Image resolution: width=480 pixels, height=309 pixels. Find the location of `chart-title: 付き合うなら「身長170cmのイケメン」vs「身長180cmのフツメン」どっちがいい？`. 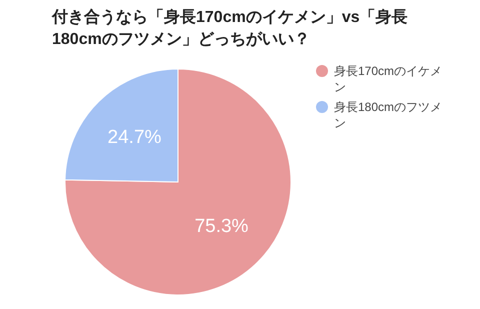

chart-title: 付き合うなら「身長170cmのイケメン」vs「身長180cmのフツメン」どっちがいい？ is located at coordinates (230, 29).